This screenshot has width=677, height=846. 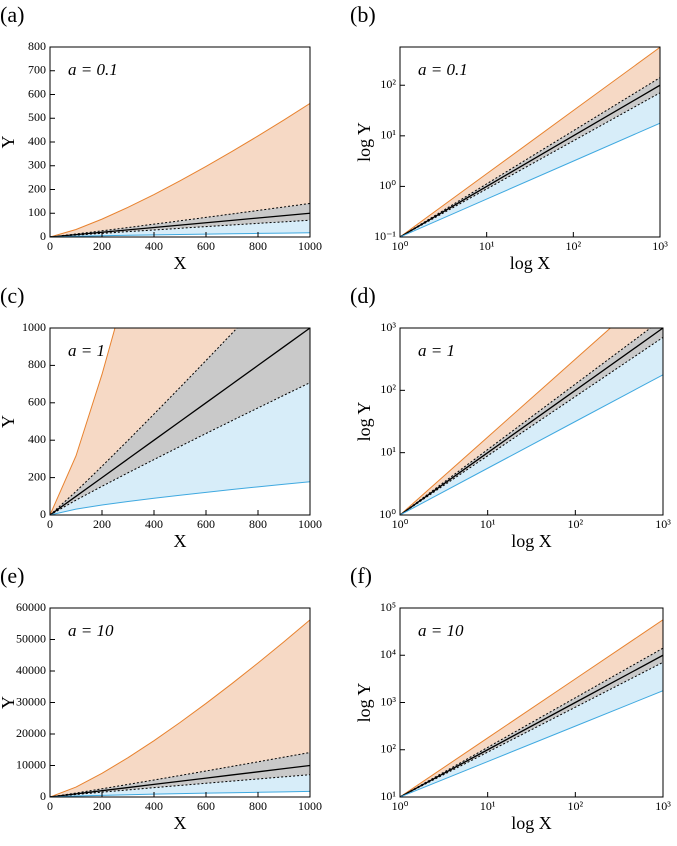 What do you see at coordinates (363, 14) in the screenshot?
I see `panel-label: (b)` at bounding box center [363, 14].